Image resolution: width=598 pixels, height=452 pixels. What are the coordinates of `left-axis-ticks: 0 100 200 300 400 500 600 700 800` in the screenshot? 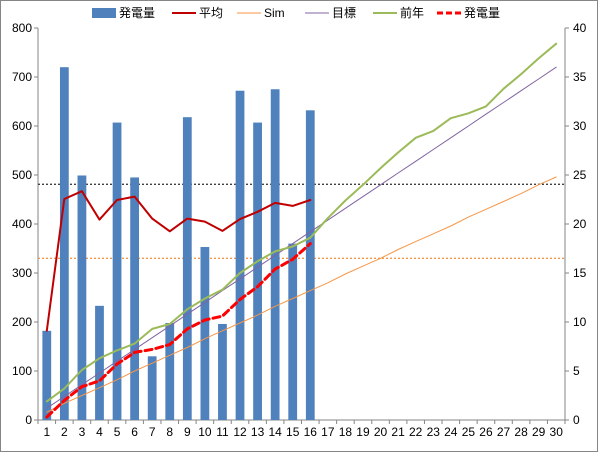 It's located at (25, 224).